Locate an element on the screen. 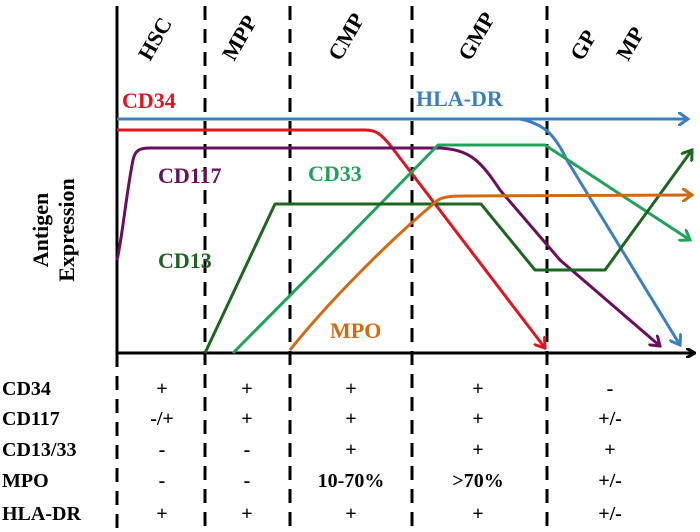  stage-labels: HSC MPP CMP GMP GP MP is located at coordinates (391, 36).